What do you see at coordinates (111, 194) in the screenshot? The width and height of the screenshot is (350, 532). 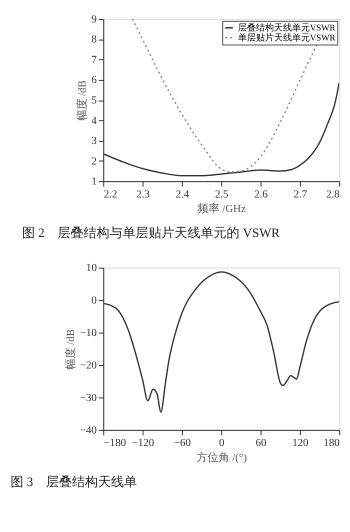 I see `x-tick-label: 2.2` at bounding box center [111, 194].